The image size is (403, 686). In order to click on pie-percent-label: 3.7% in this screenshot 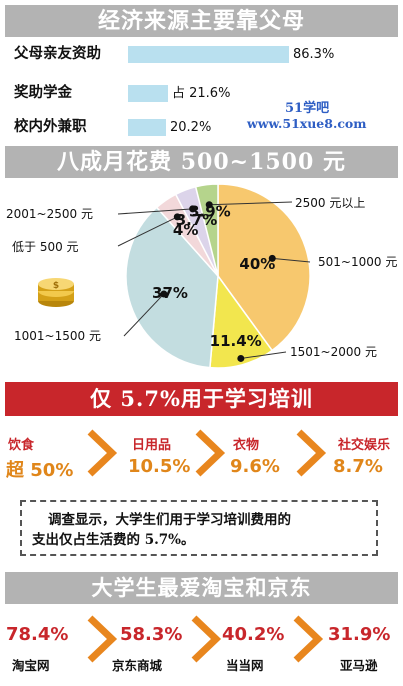, I will do `click(197, 220)`.